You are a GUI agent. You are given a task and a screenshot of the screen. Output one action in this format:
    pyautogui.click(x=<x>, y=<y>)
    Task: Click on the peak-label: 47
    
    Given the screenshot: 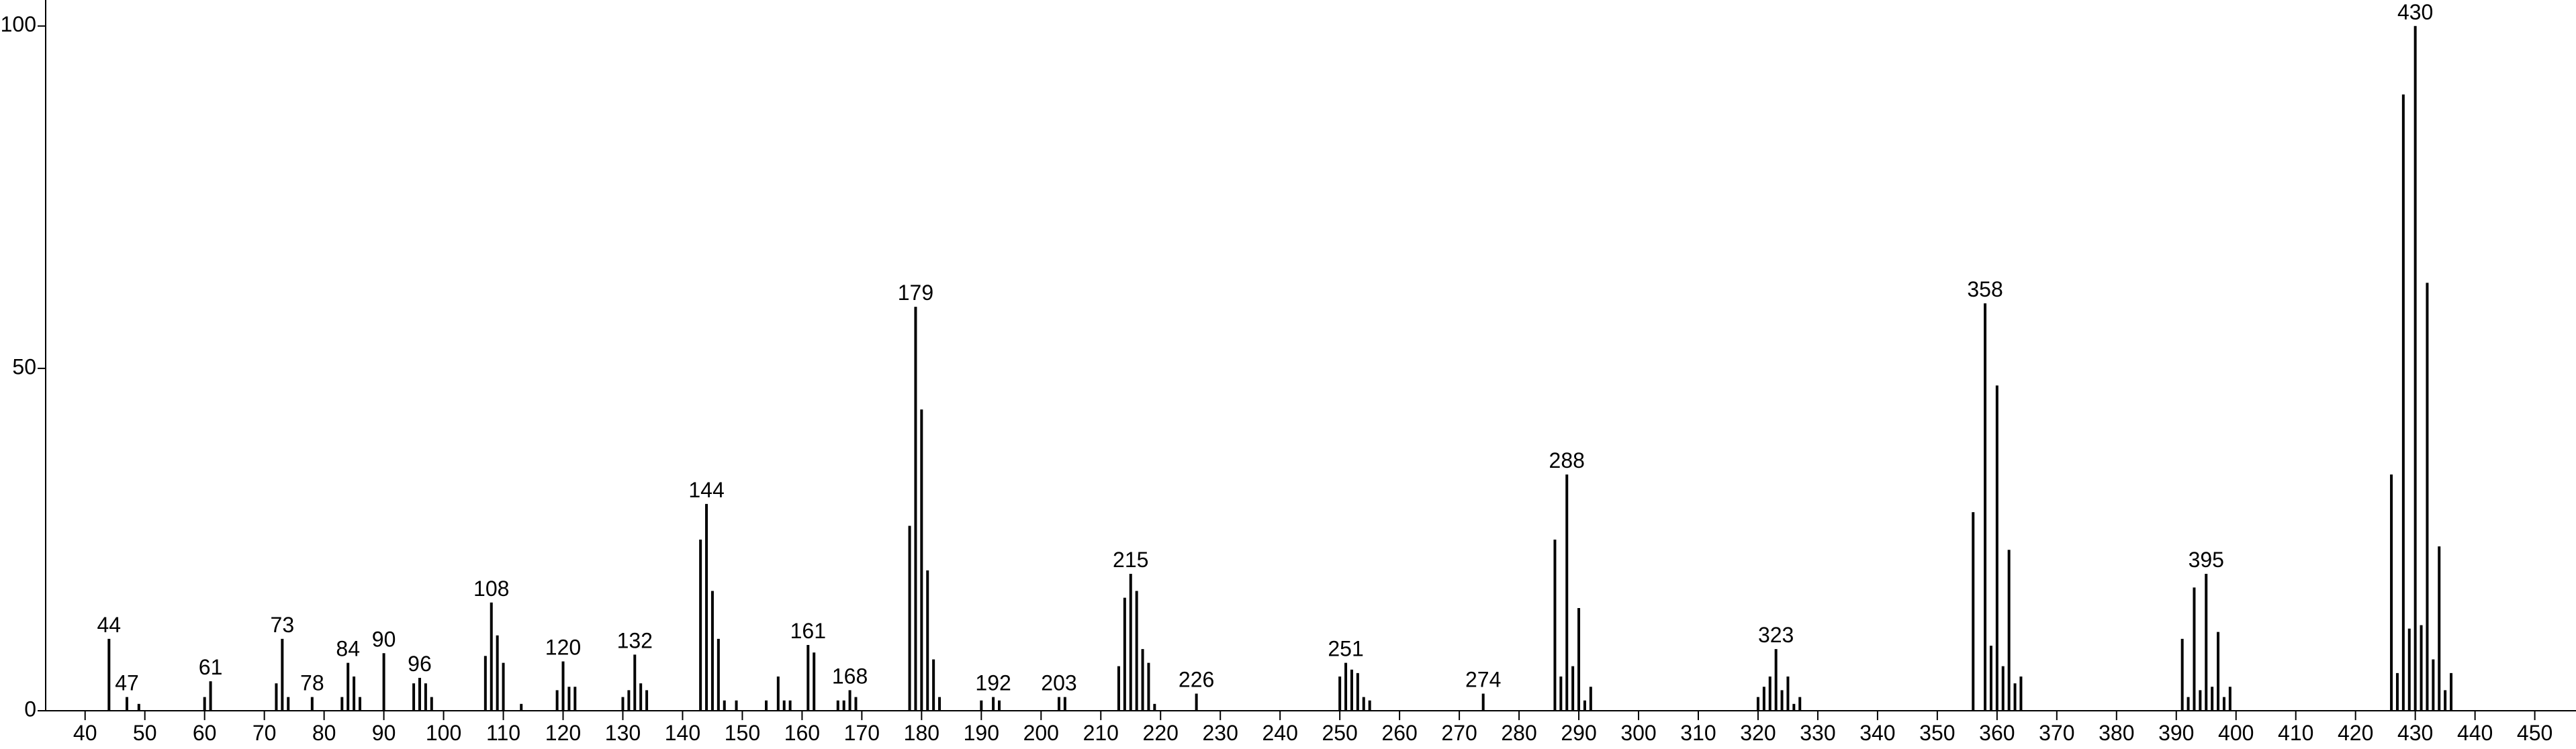 What is the action you would take?
    pyautogui.click(x=127, y=683)
    